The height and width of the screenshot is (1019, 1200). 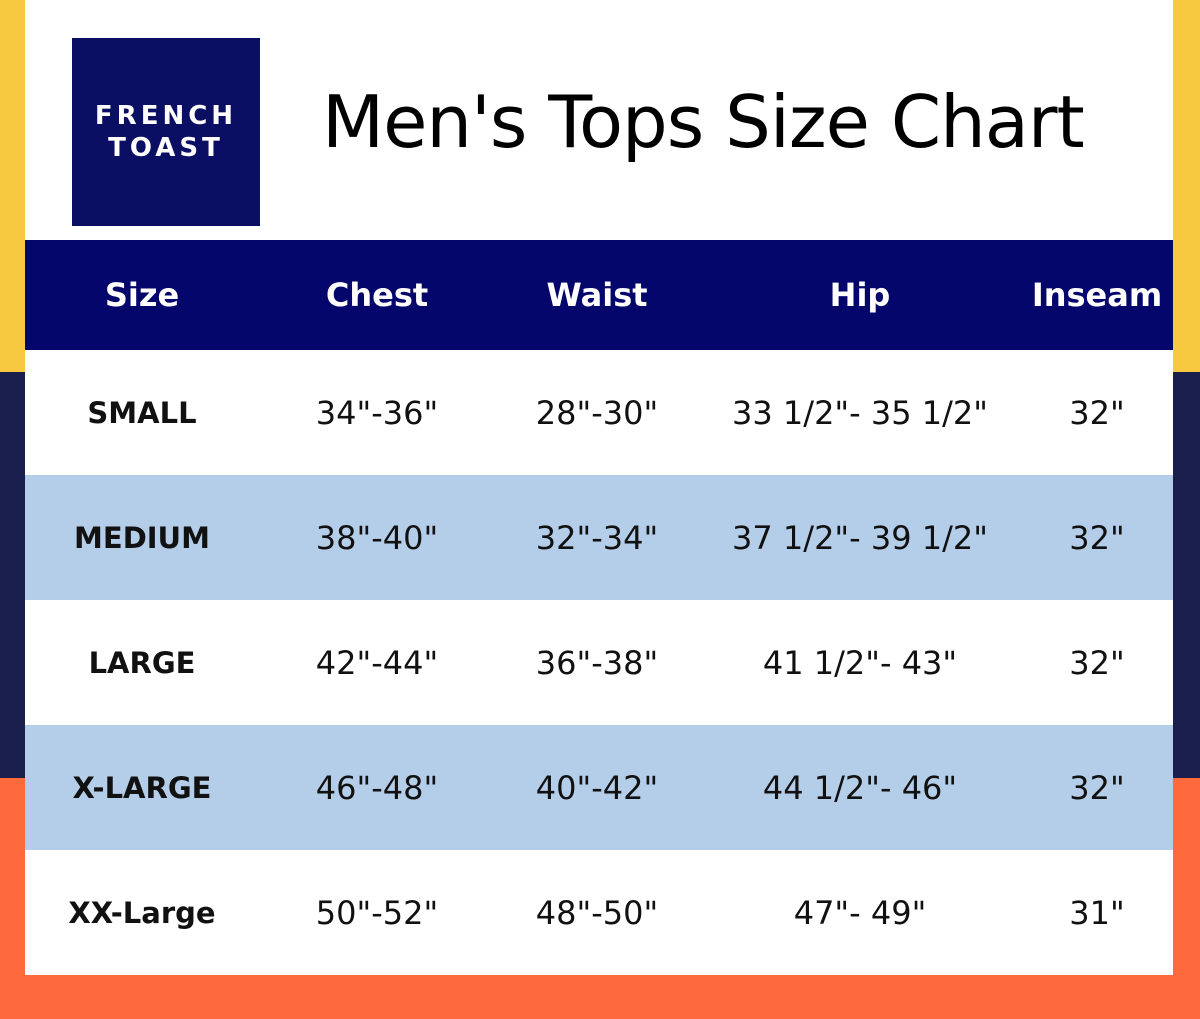 I want to click on table-row: MEDIUM 38"-40" 32"-34" 37 1/2"- 39 1/2" 32", so click(x=599, y=537).